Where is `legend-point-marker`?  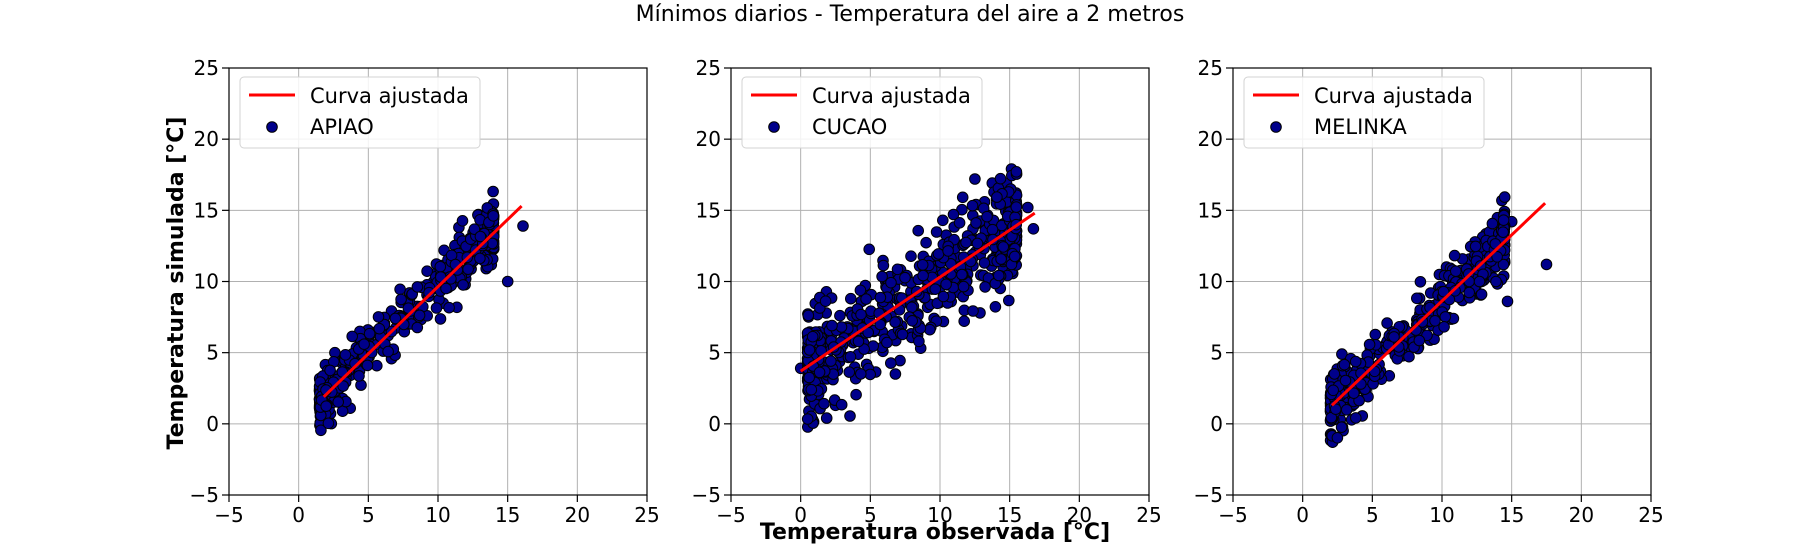
legend-point-marker is located at coordinates (272, 127).